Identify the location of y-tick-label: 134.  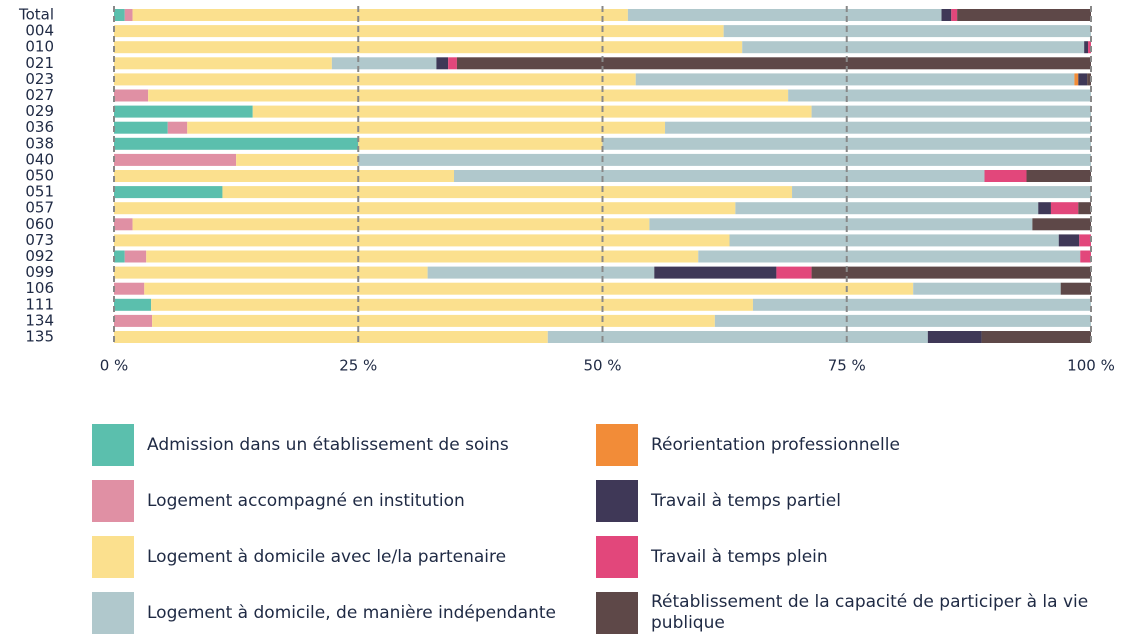
(39, 320).